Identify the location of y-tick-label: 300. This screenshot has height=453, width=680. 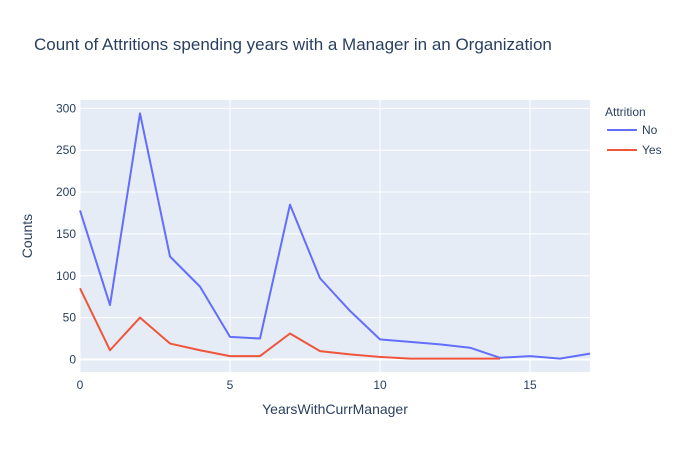
(66, 108).